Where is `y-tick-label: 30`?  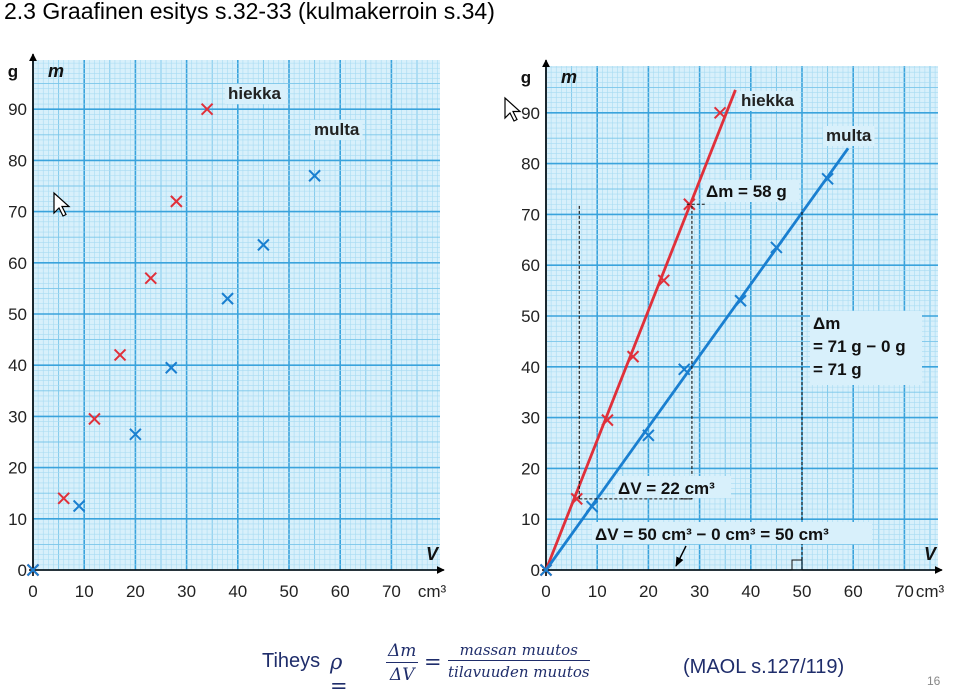
y-tick-label: 30 is located at coordinates (17, 416).